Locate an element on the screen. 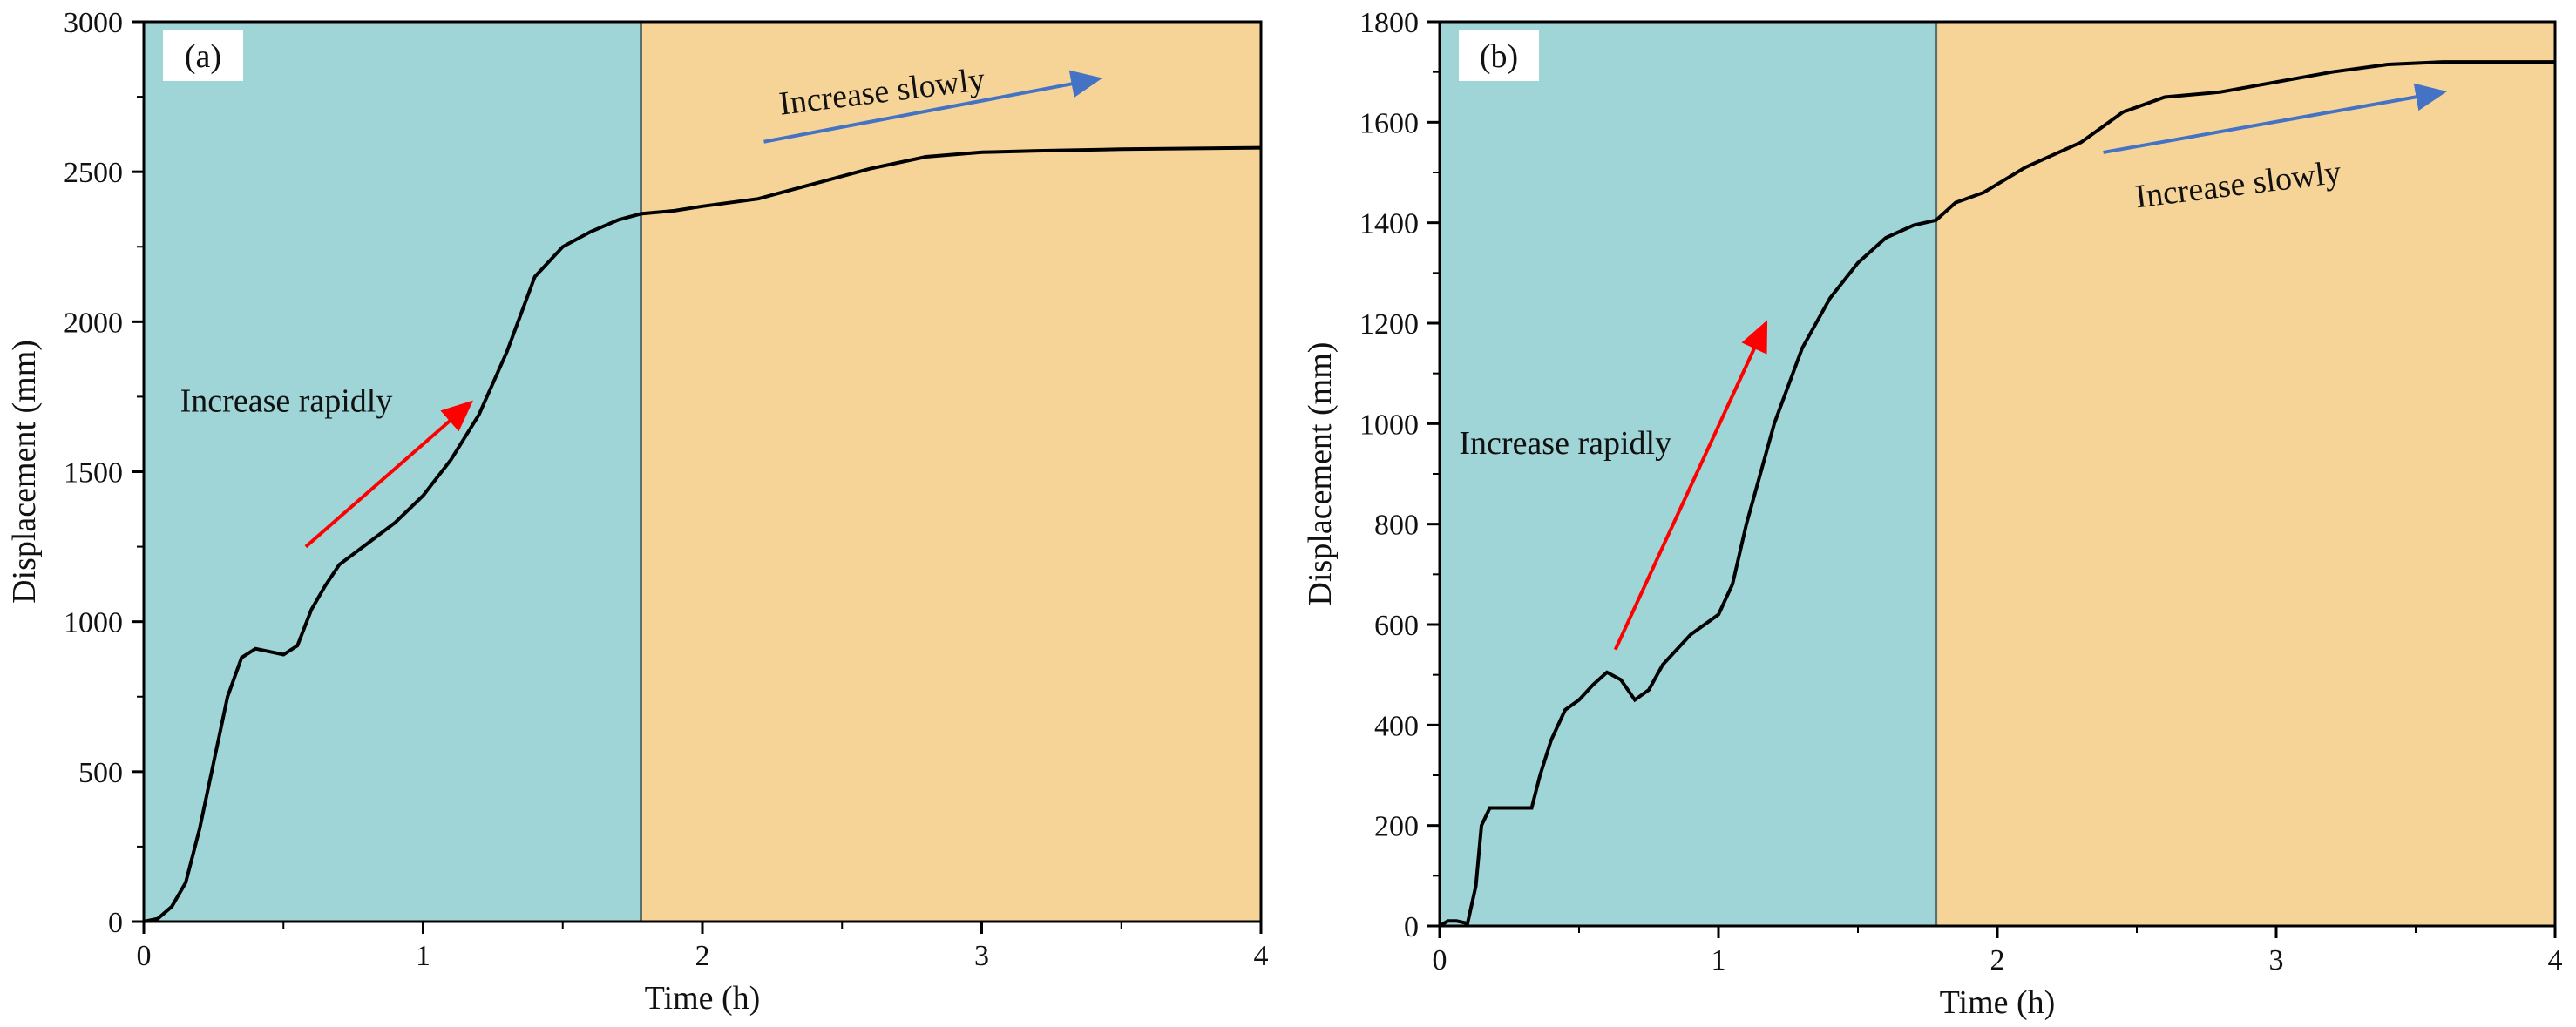  panel-b-slow-arrow is located at coordinates (2275, 118).